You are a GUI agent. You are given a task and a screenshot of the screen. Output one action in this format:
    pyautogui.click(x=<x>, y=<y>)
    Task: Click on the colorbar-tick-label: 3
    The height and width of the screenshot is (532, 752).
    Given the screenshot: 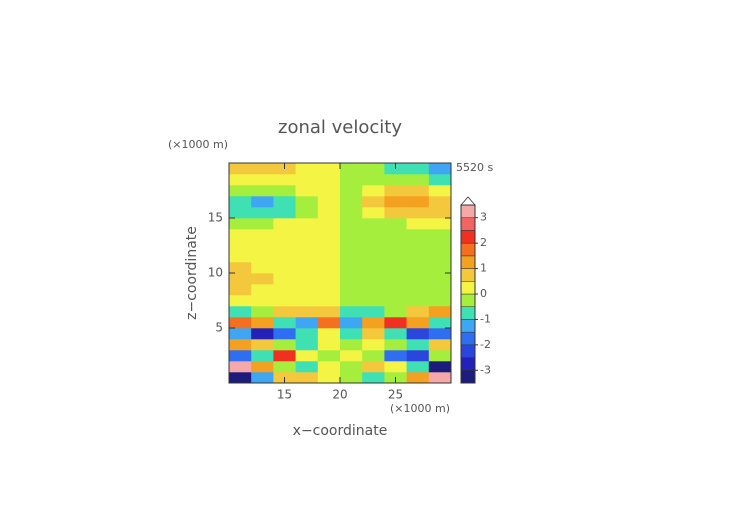 What is the action you would take?
    pyautogui.click(x=483, y=217)
    